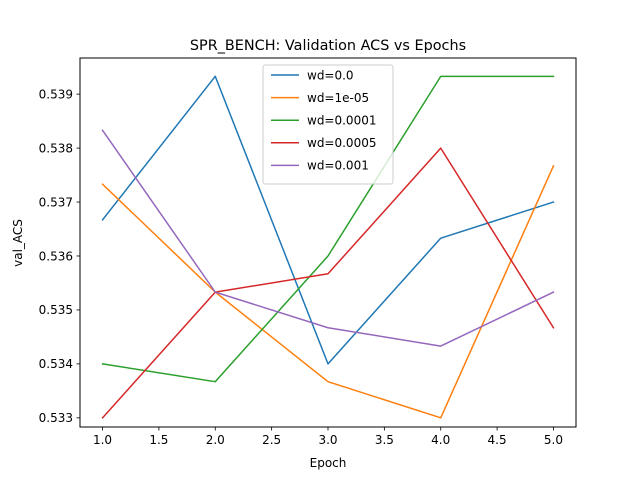 This screenshot has height=480, width=640. What do you see at coordinates (158, 440) in the screenshot?
I see `x-tick-label: 1.5` at bounding box center [158, 440].